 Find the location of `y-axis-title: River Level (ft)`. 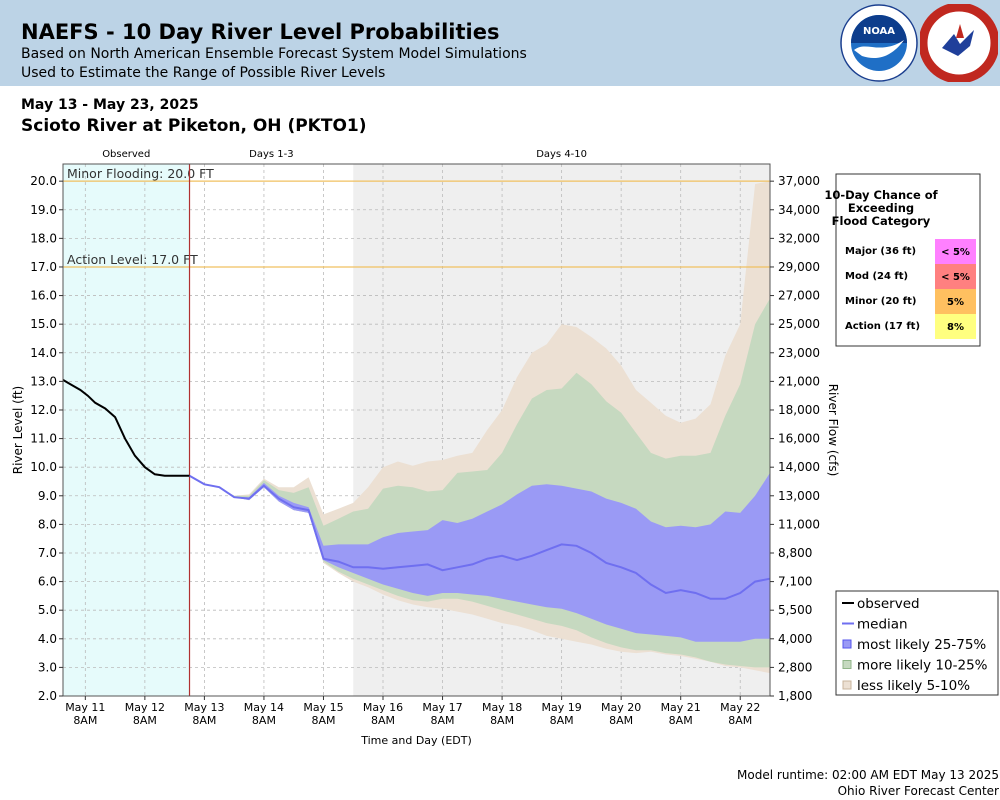

y-axis-title: River Level (ft) is located at coordinates (18, 430).